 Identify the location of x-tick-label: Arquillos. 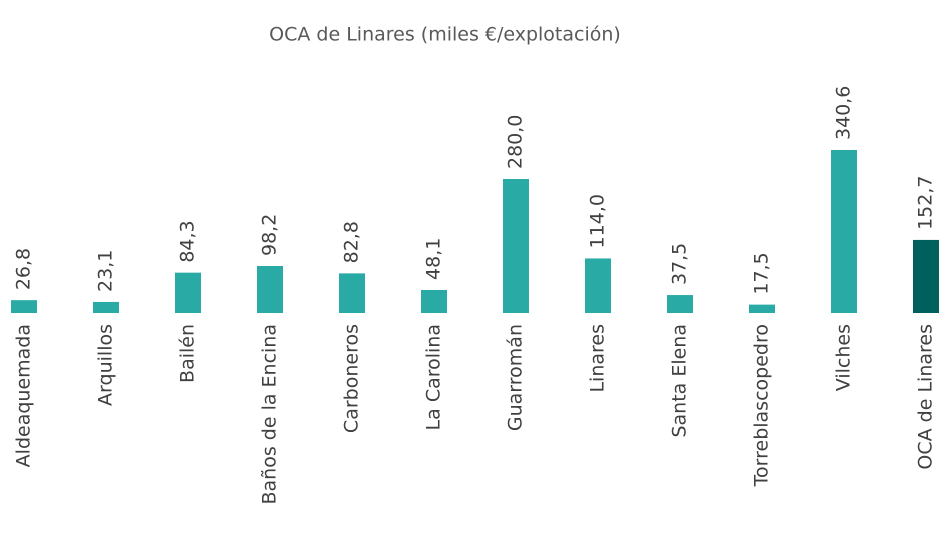
(106, 365).